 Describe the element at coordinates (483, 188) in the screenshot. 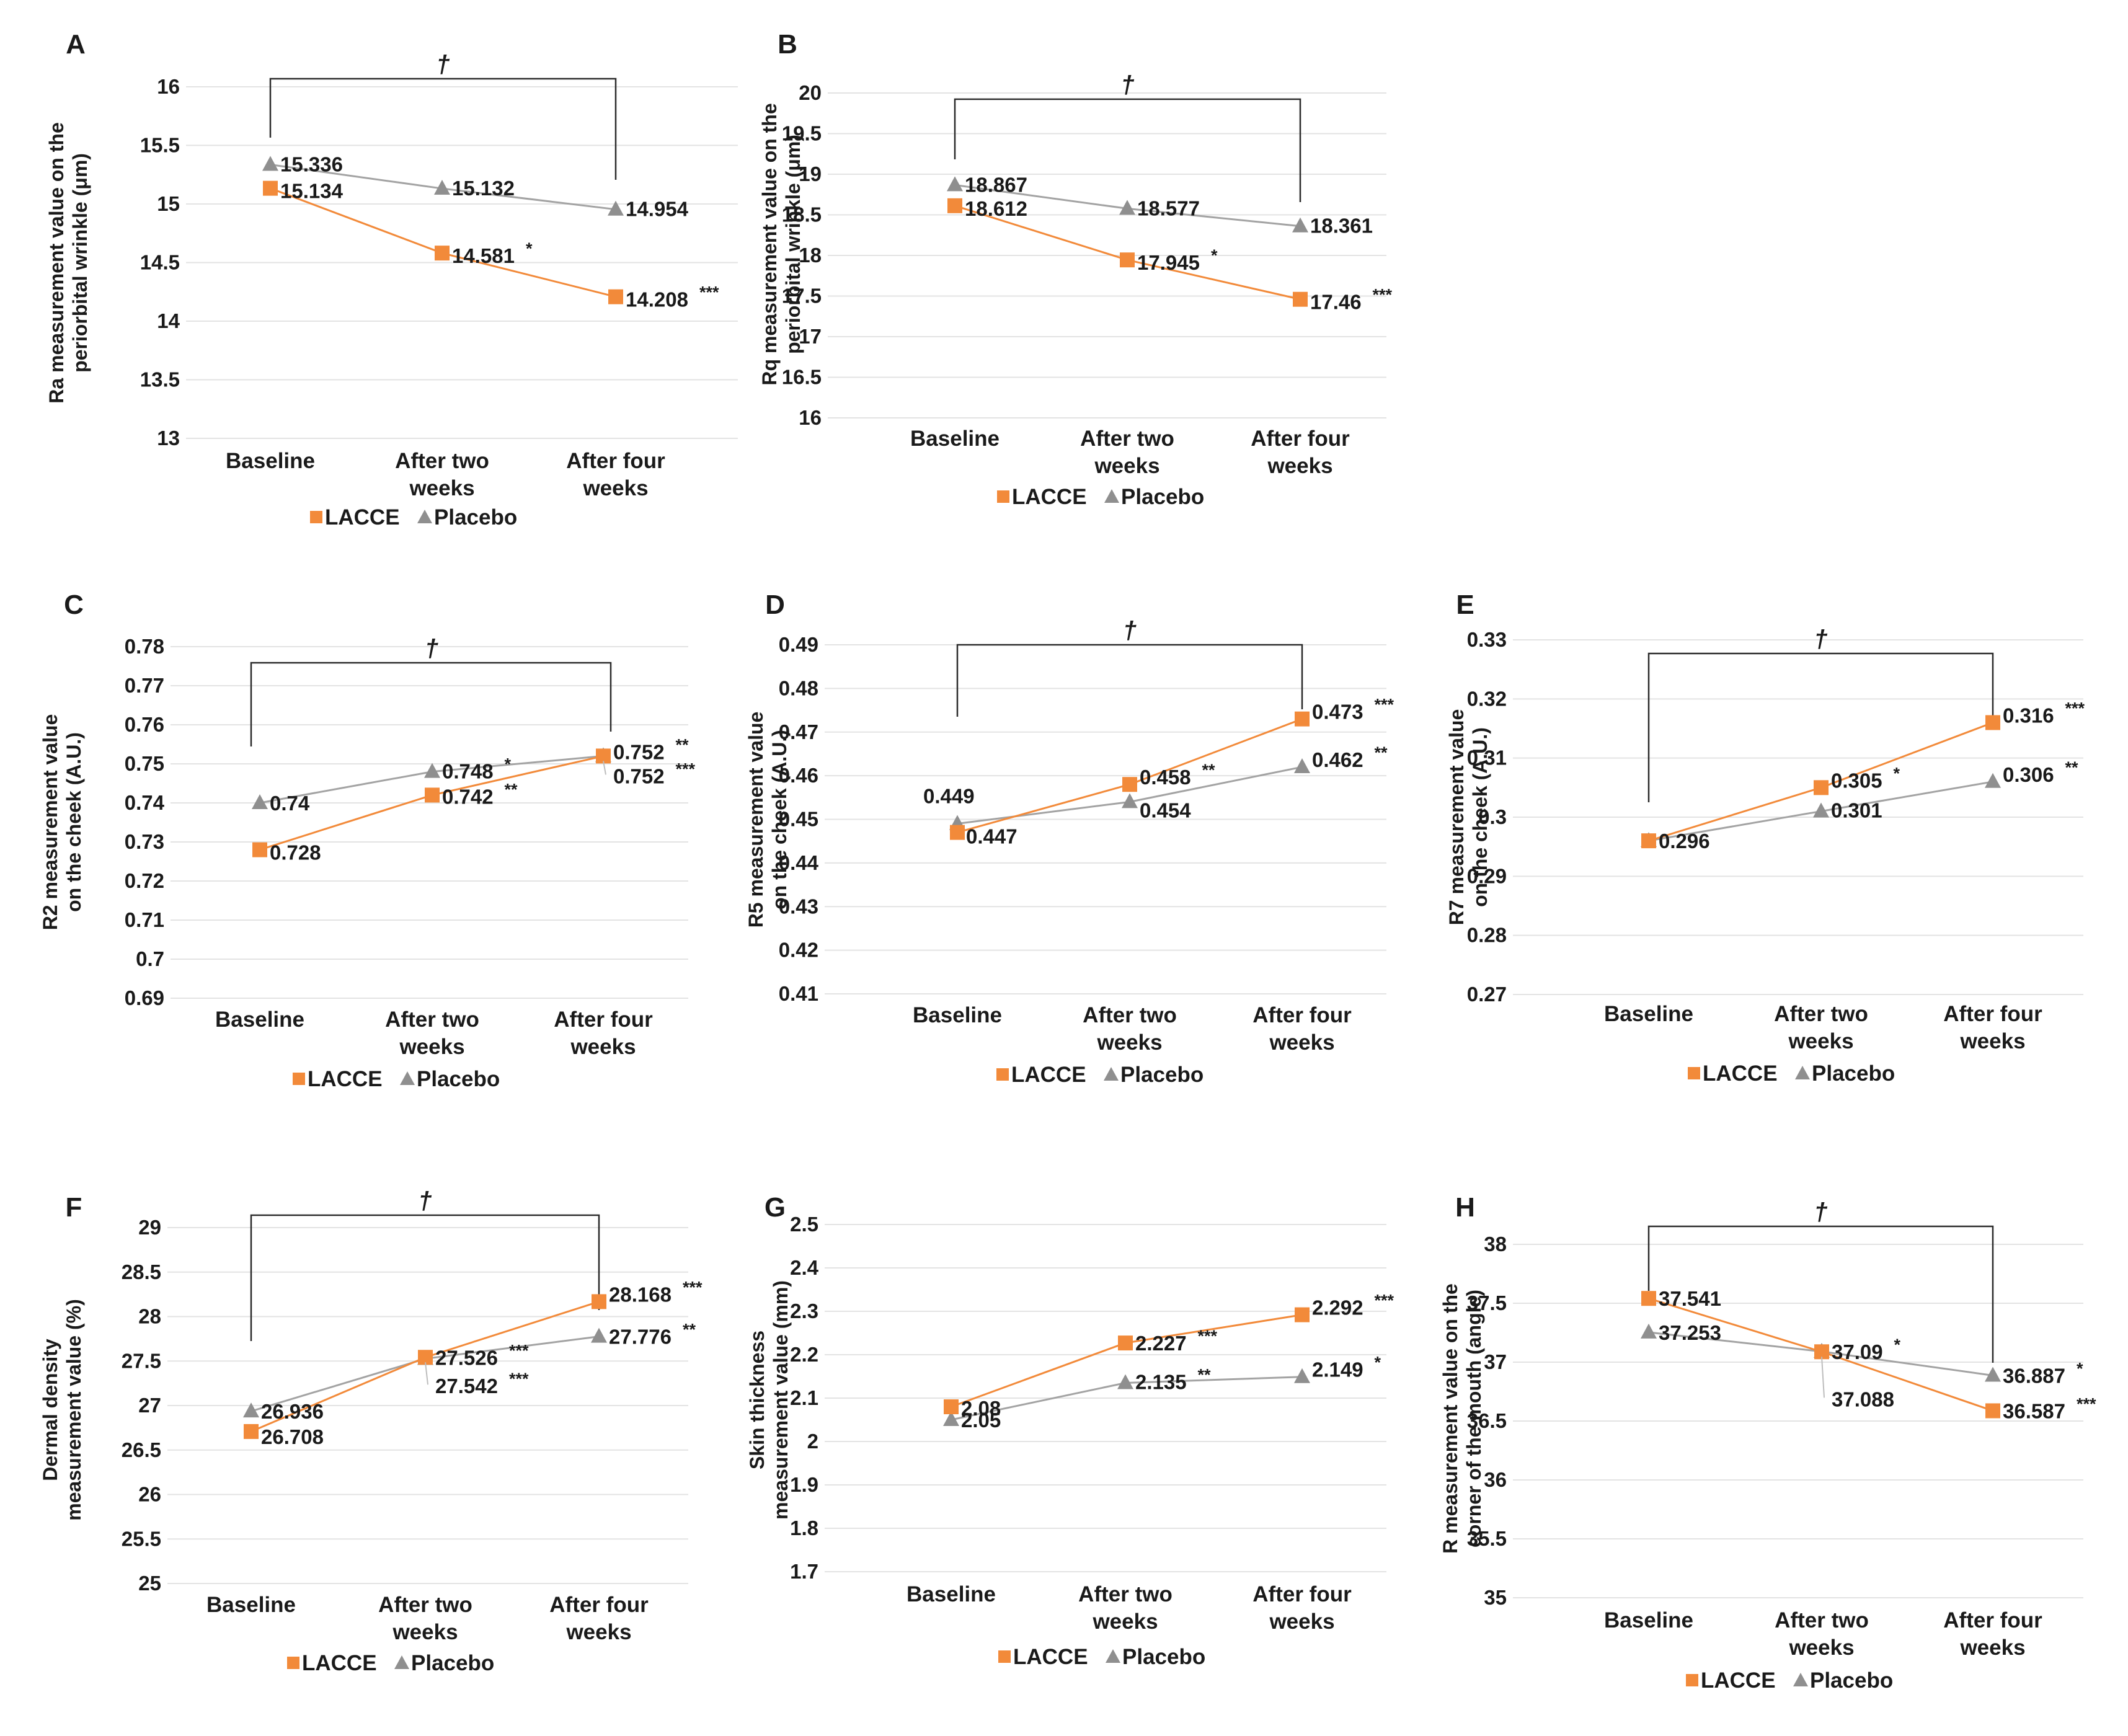

I see `placebo-data-label: 15.132` at that location.